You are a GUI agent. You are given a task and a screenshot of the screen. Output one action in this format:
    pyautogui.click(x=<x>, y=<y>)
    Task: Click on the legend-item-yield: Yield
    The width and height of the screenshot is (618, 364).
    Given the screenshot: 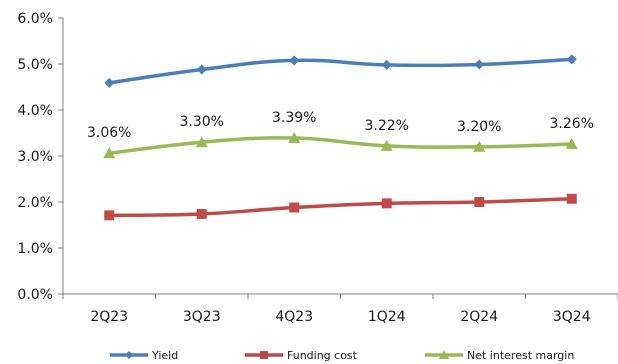 What is the action you would take?
    pyautogui.click(x=144, y=355)
    